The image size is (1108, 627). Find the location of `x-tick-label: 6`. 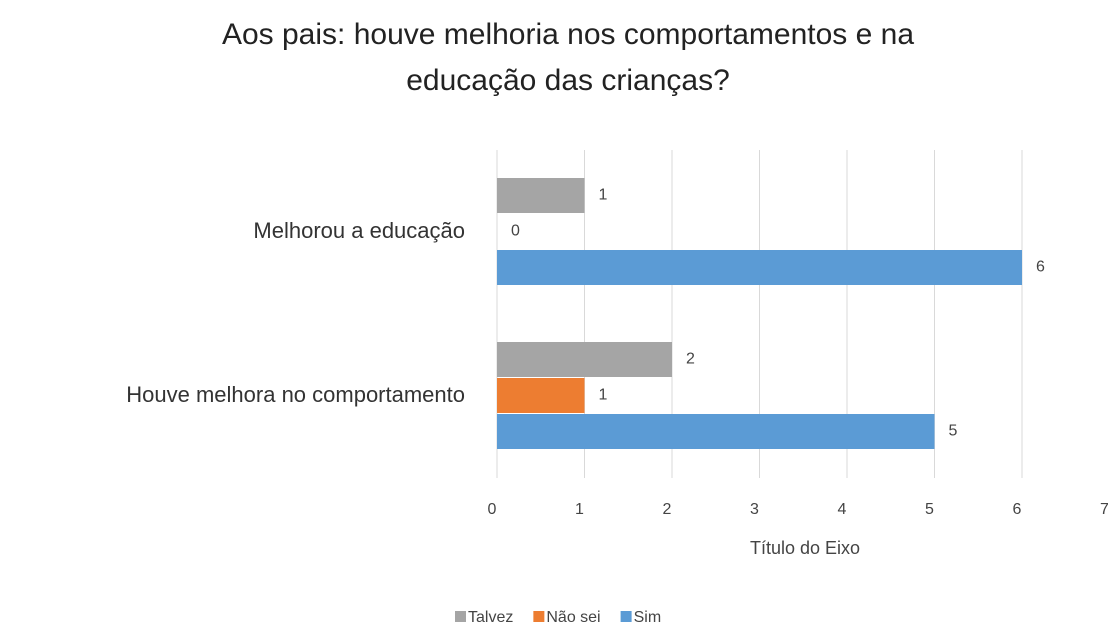

x-tick-label: 6 is located at coordinates (1017, 509).